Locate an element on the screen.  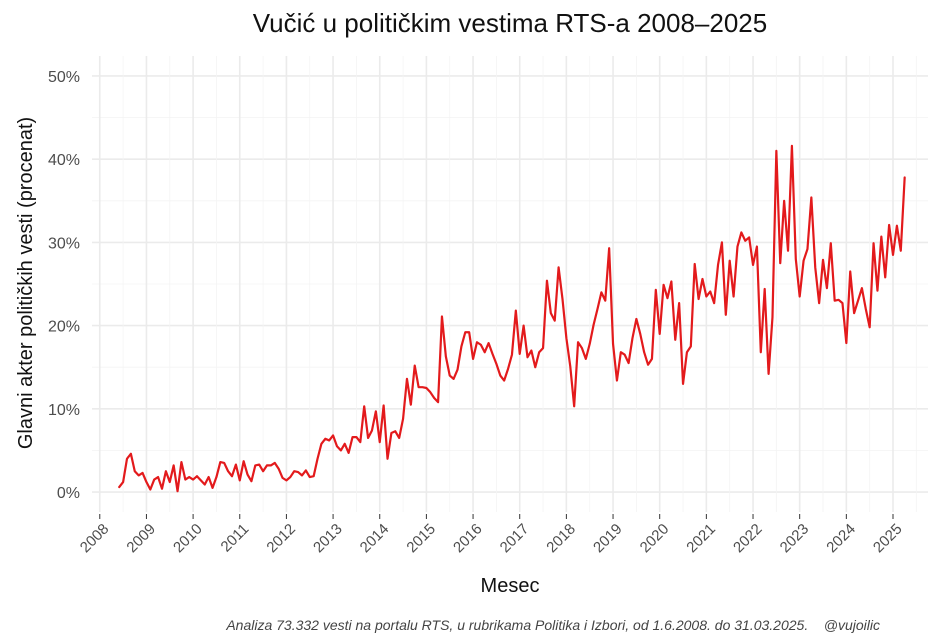
x-tick-label: 2018 is located at coordinates (561, 539).